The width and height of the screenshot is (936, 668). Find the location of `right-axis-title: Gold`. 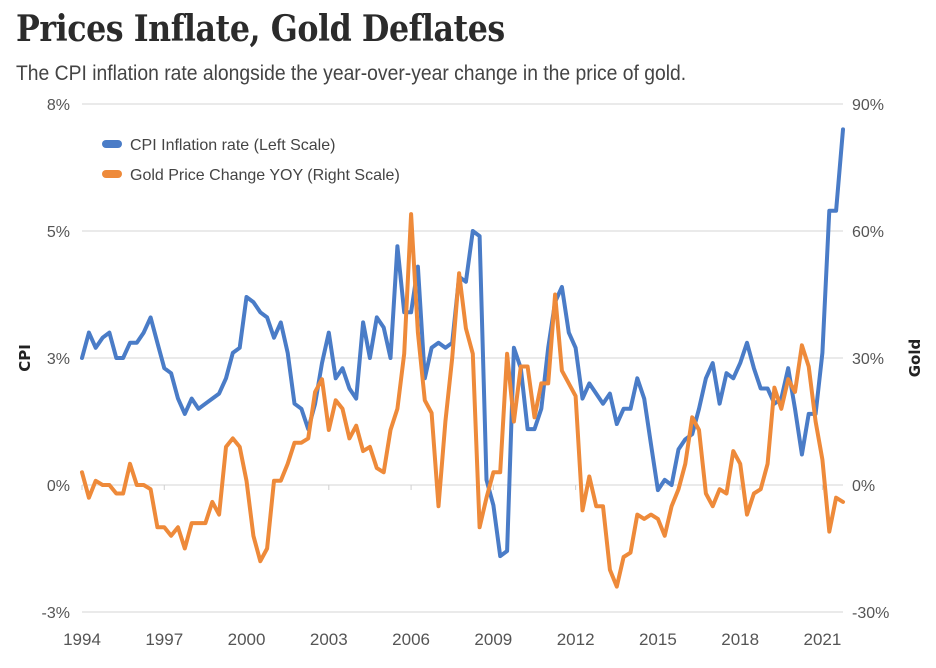

right-axis-title: Gold is located at coordinates (915, 358).